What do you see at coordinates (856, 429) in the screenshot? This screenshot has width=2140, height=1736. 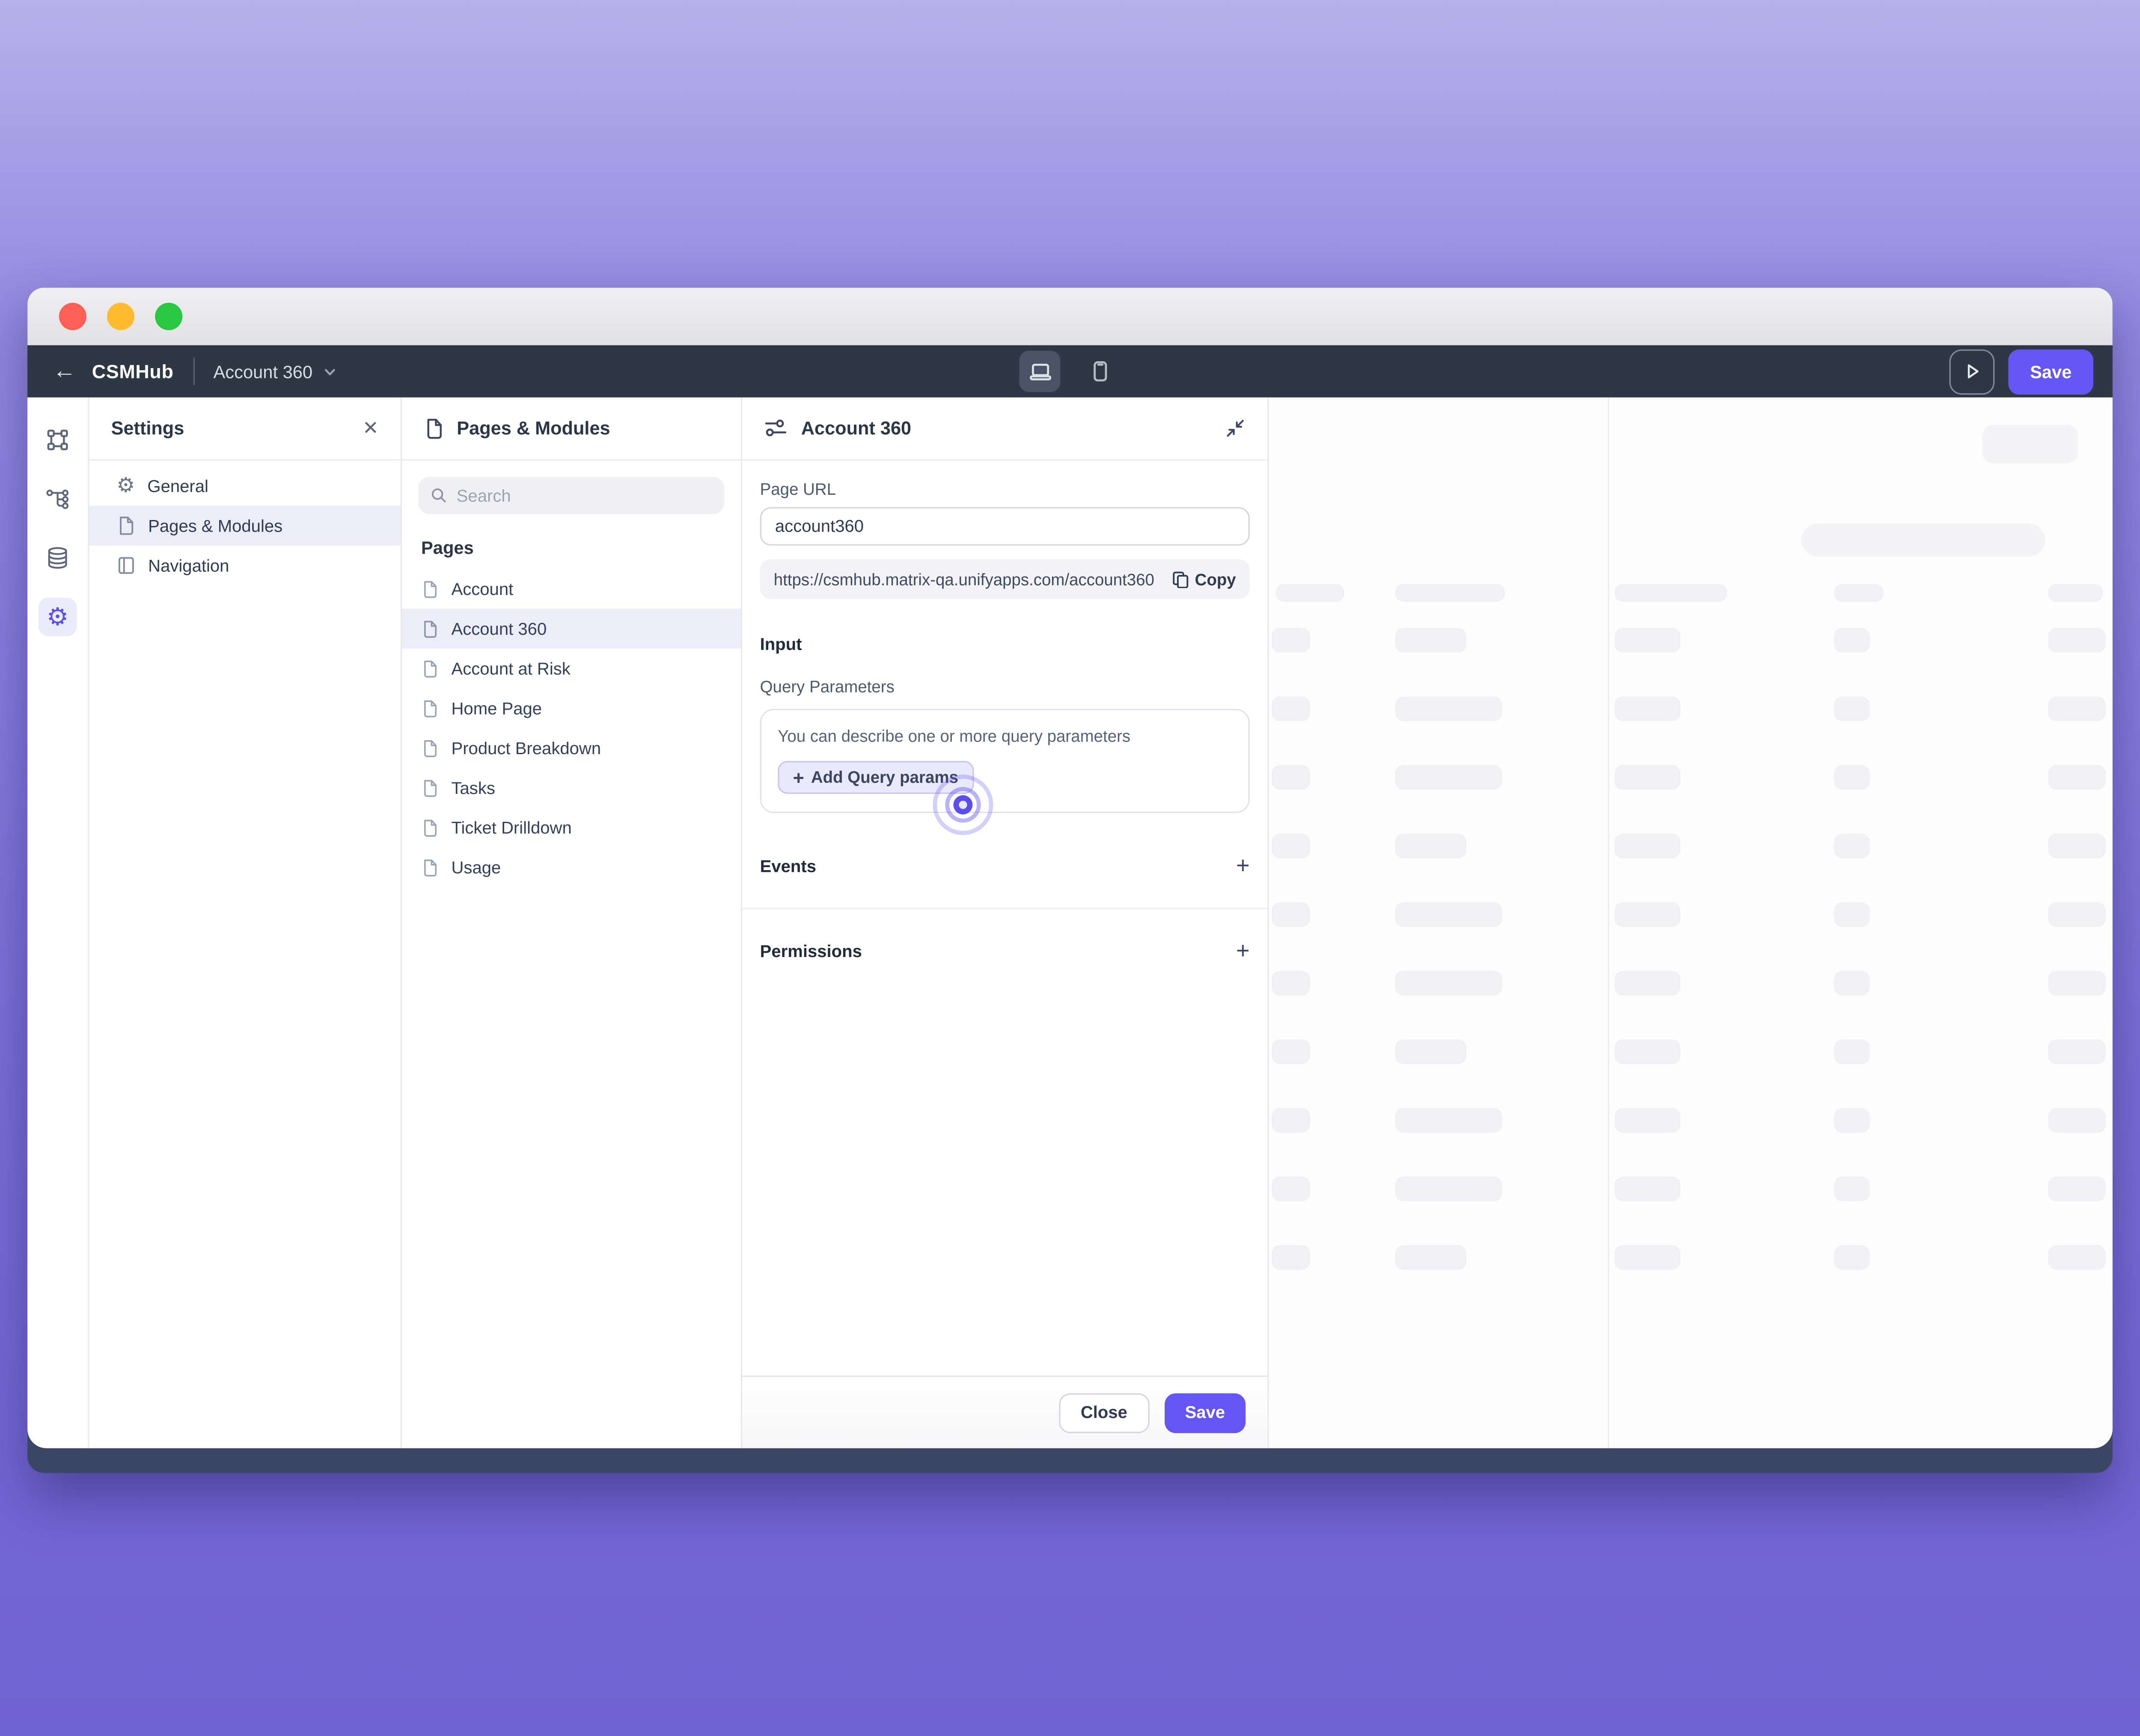 I see `detail-panel-title: Account 360` at bounding box center [856, 429].